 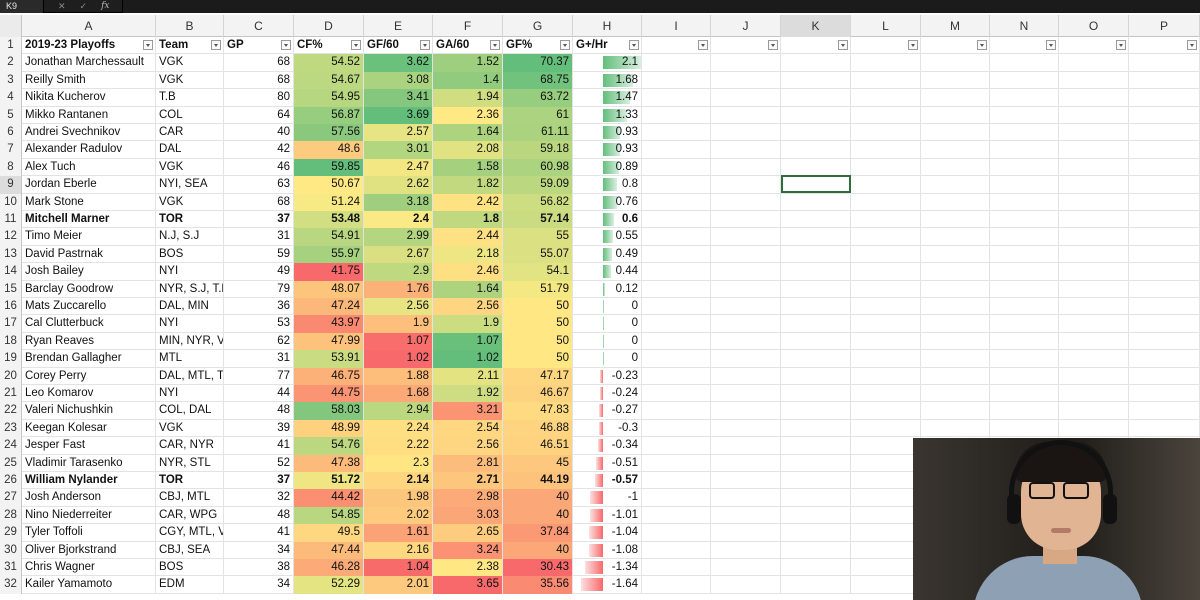 I want to click on team-cell: NYI, so click(x=190, y=394).